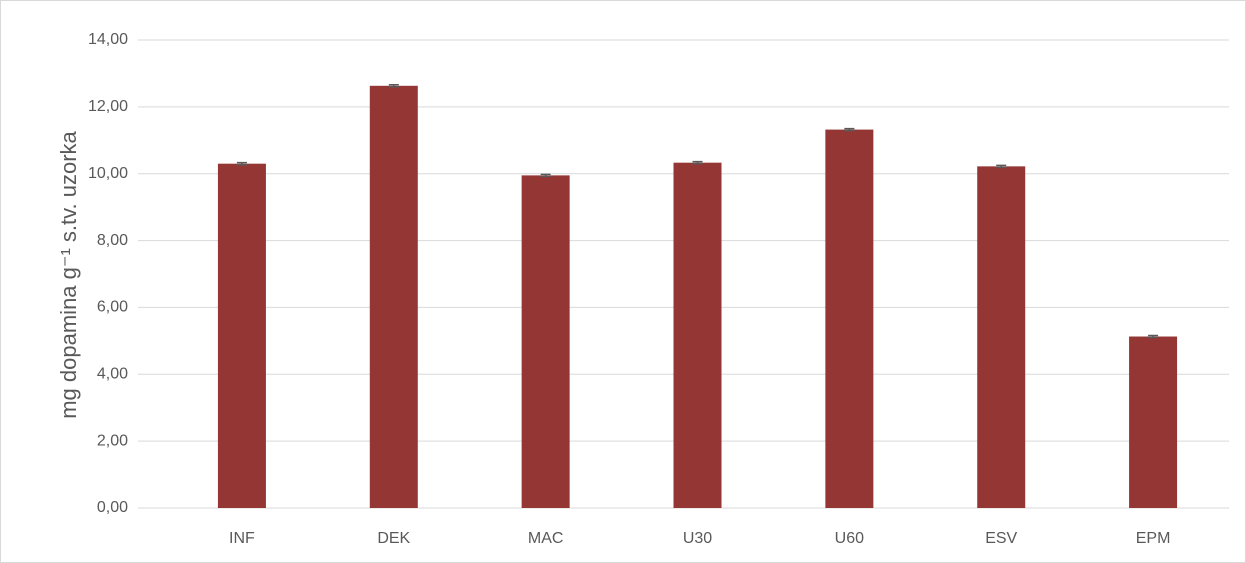 The height and width of the screenshot is (563, 1246). Describe the element at coordinates (393, 538) in the screenshot. I see `x-tick-label: DEK` at that location.